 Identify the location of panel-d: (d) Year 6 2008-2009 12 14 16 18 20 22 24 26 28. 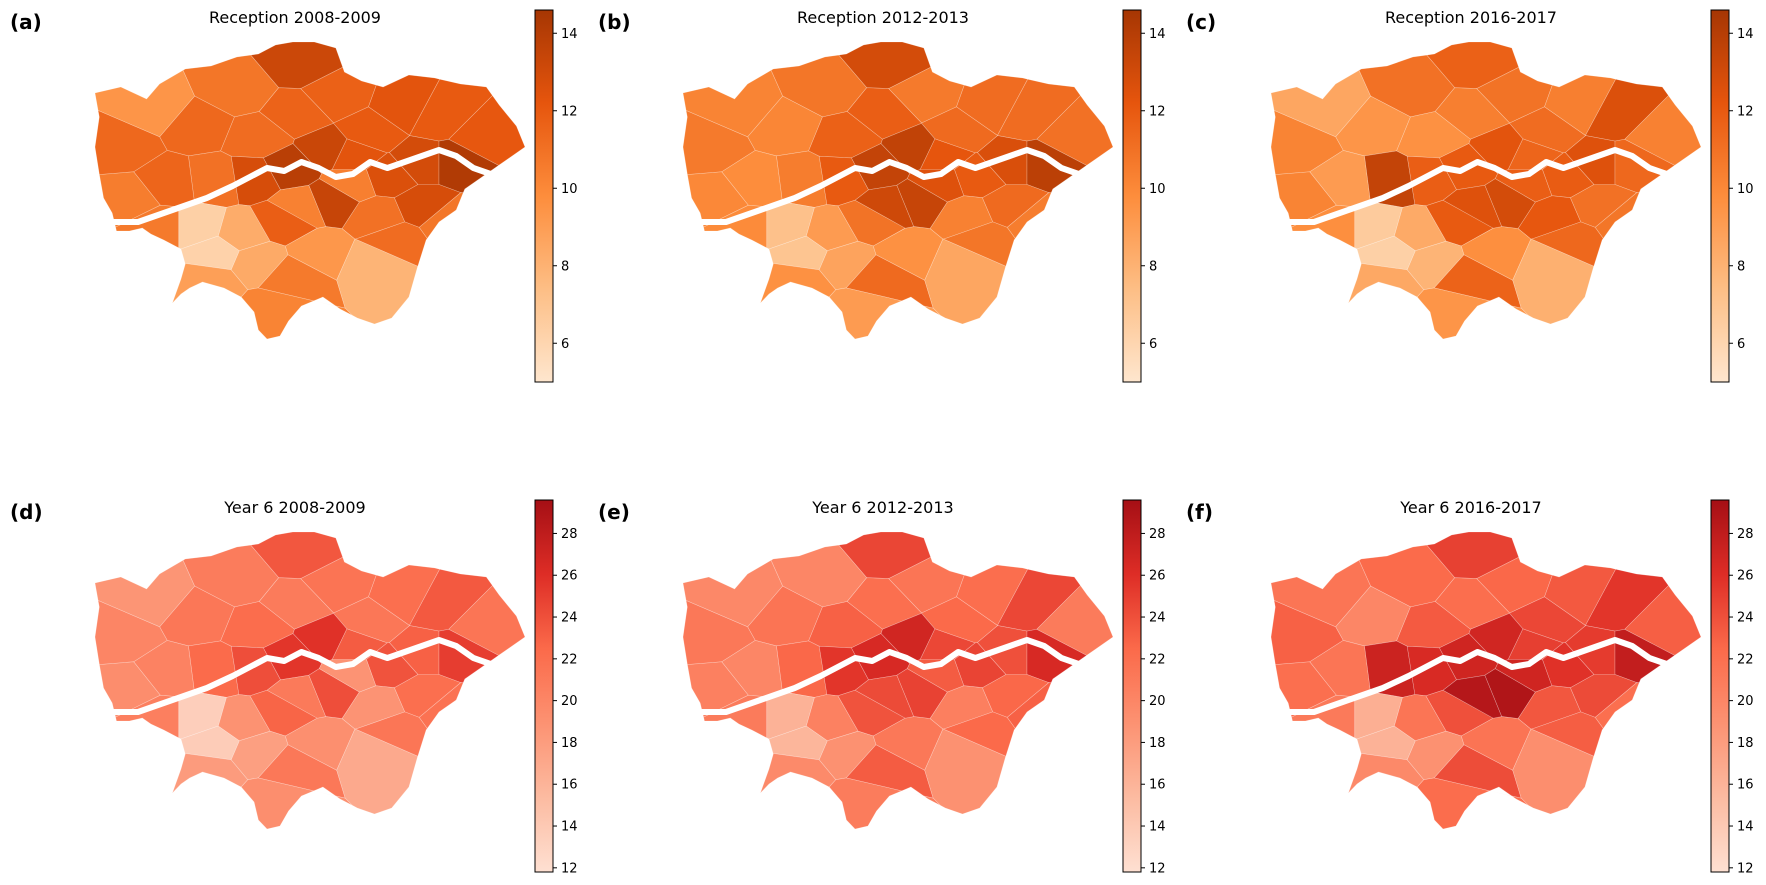
(294, 687).